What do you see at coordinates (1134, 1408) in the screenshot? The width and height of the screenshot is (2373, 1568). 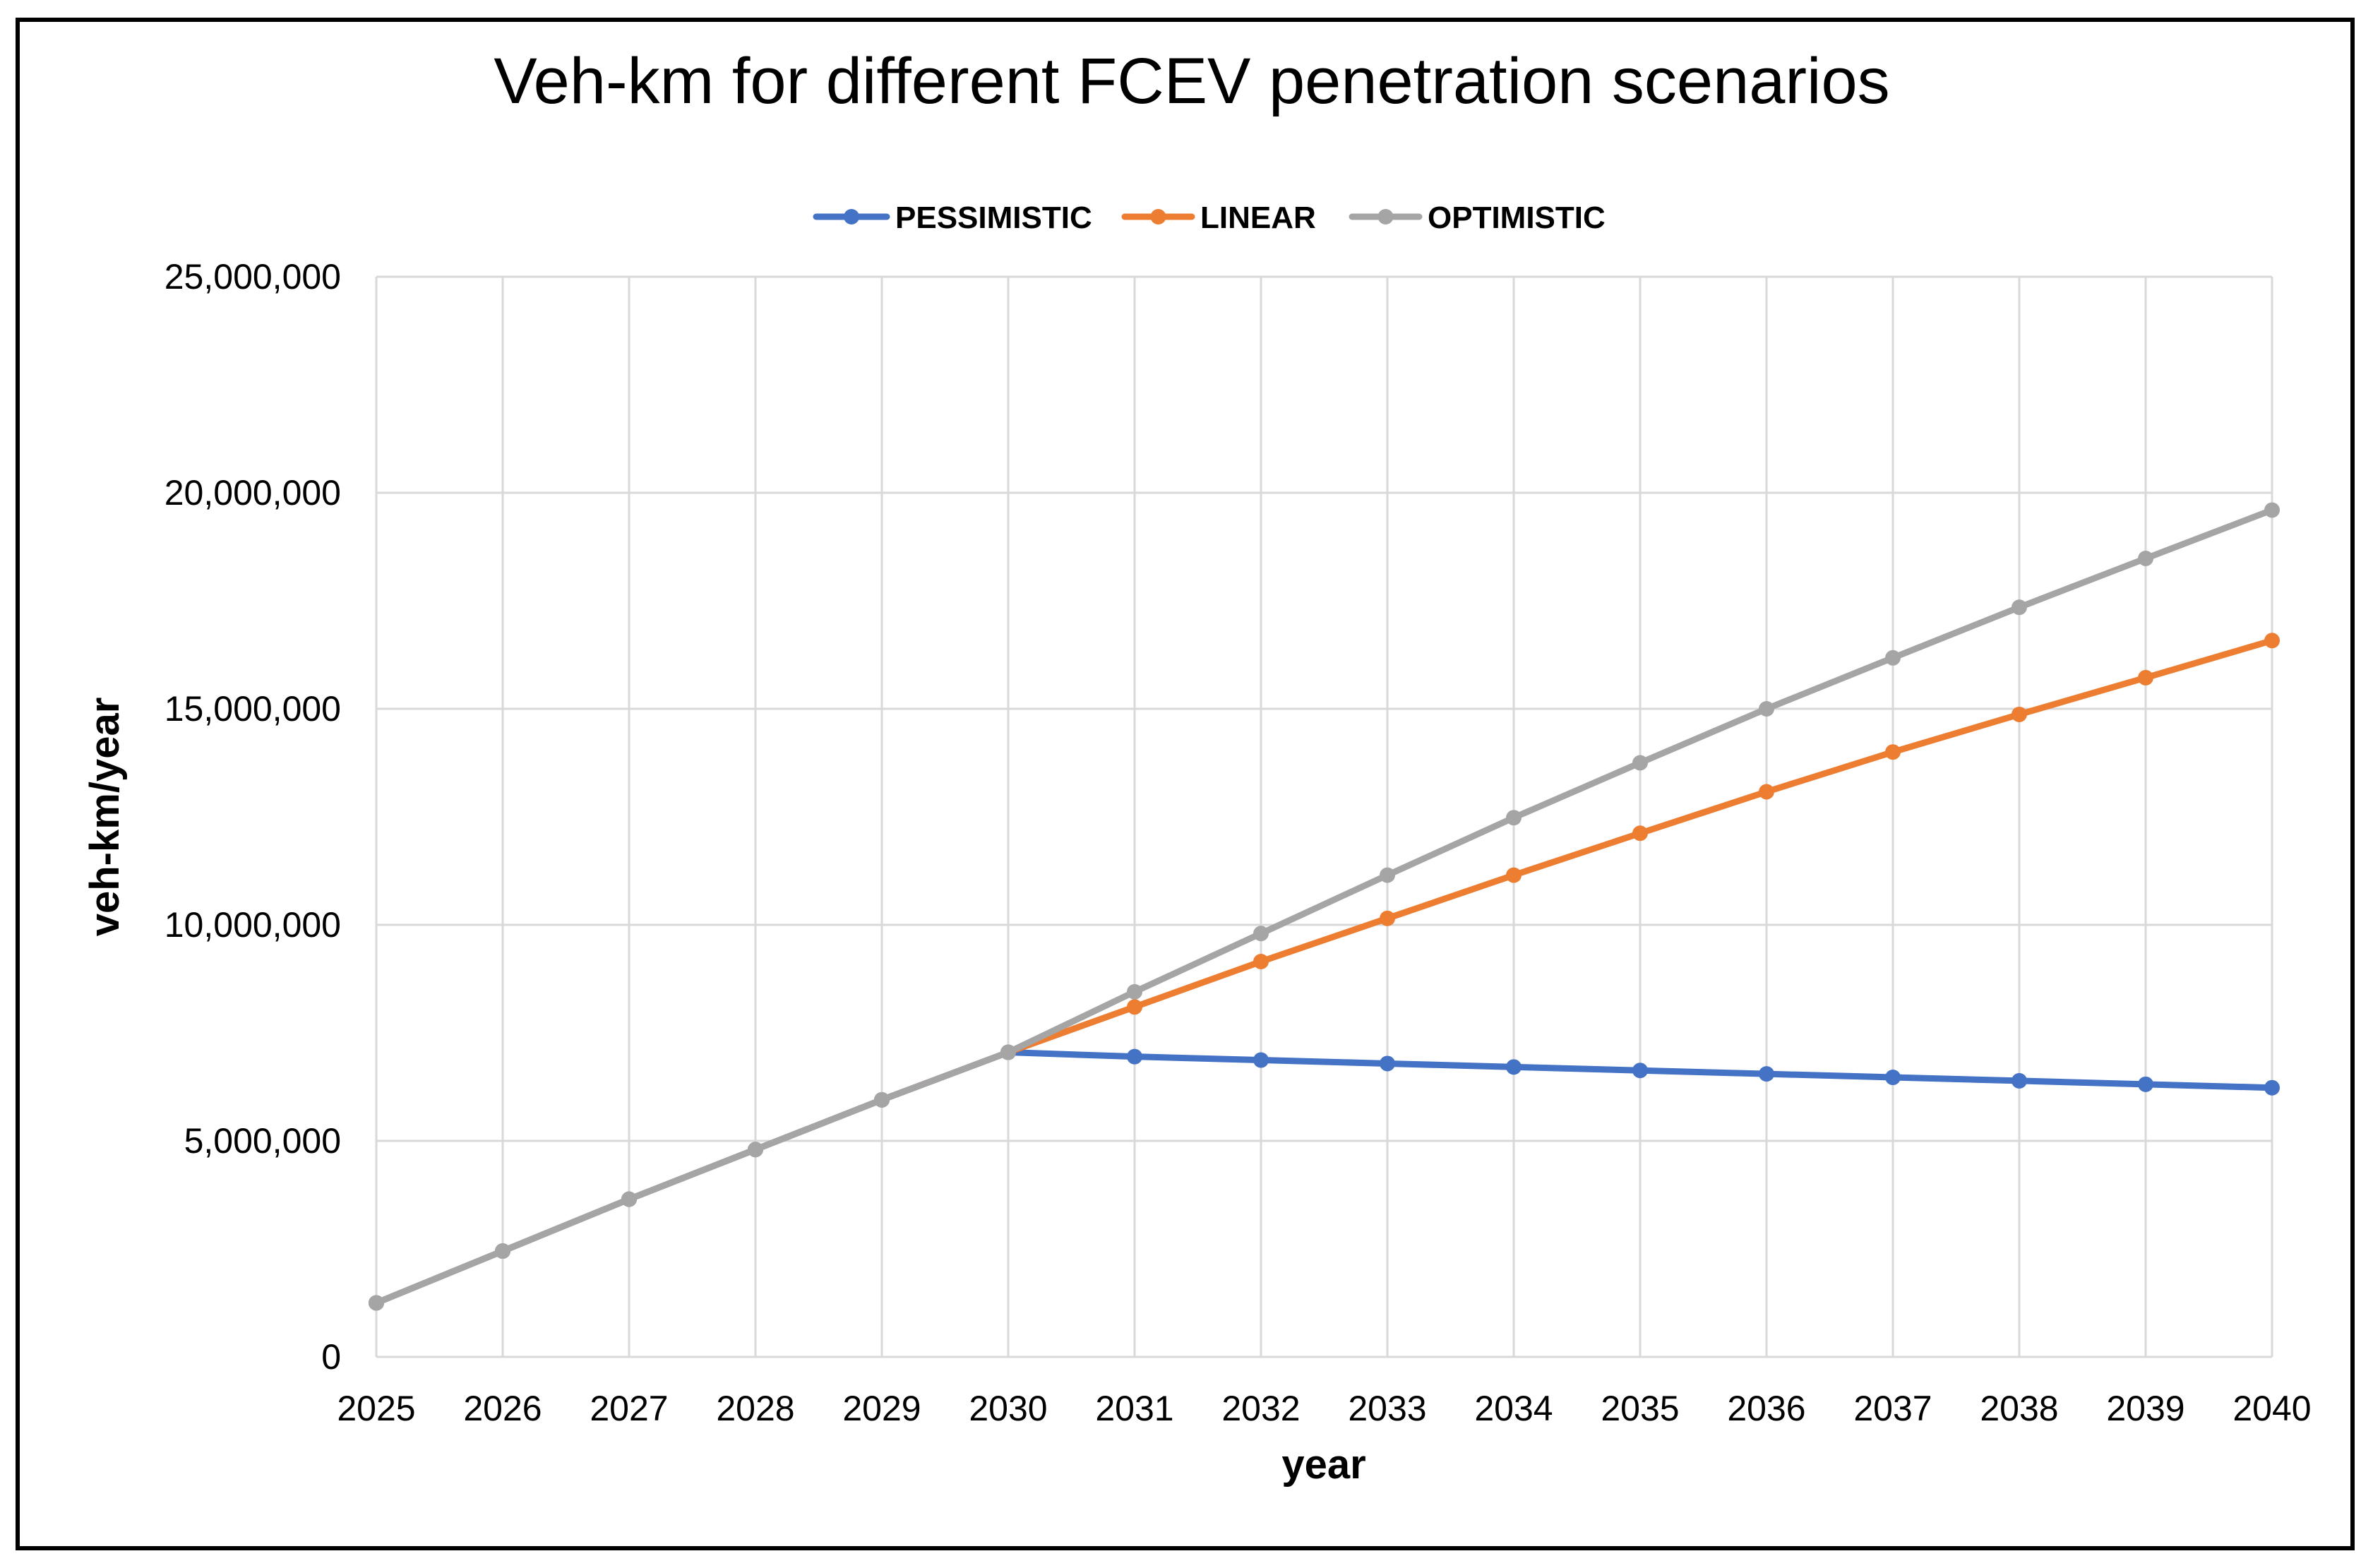 I see `x-tick-label: 2031` at bounding box center [1134, 1408].